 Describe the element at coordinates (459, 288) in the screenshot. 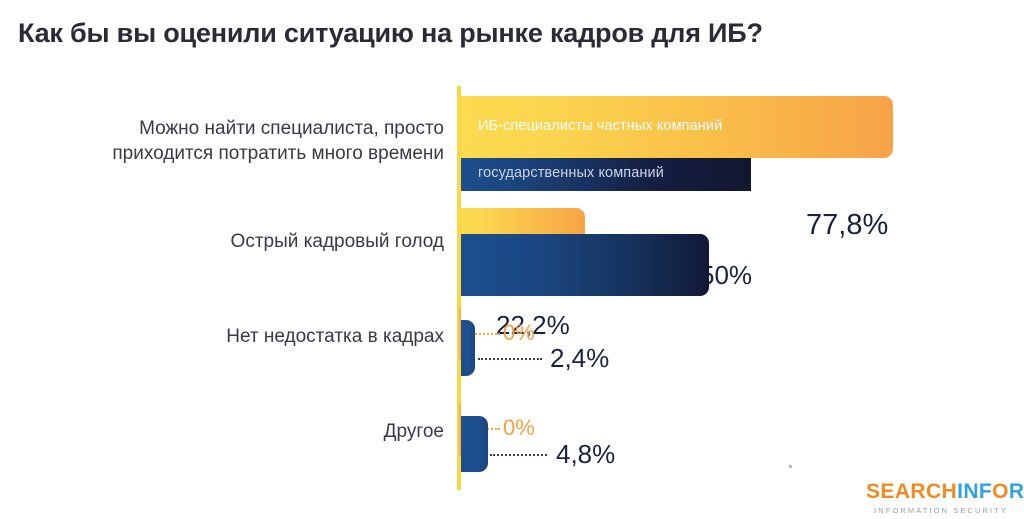

I see `category-axis-line` at that location.